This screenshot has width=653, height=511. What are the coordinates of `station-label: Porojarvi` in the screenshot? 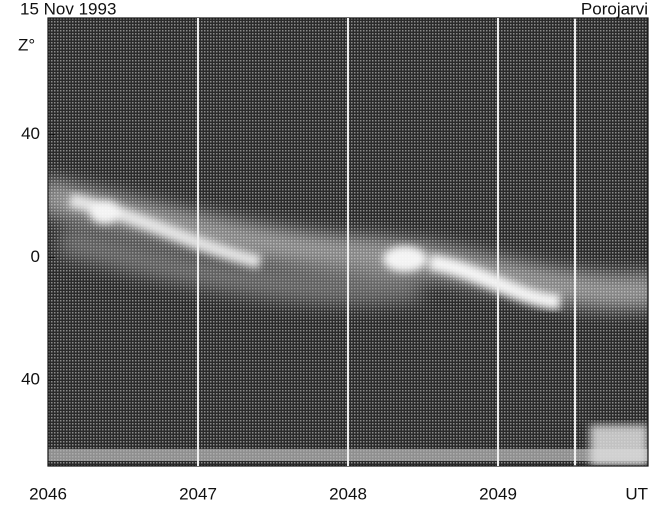 It's located at (614, 9).